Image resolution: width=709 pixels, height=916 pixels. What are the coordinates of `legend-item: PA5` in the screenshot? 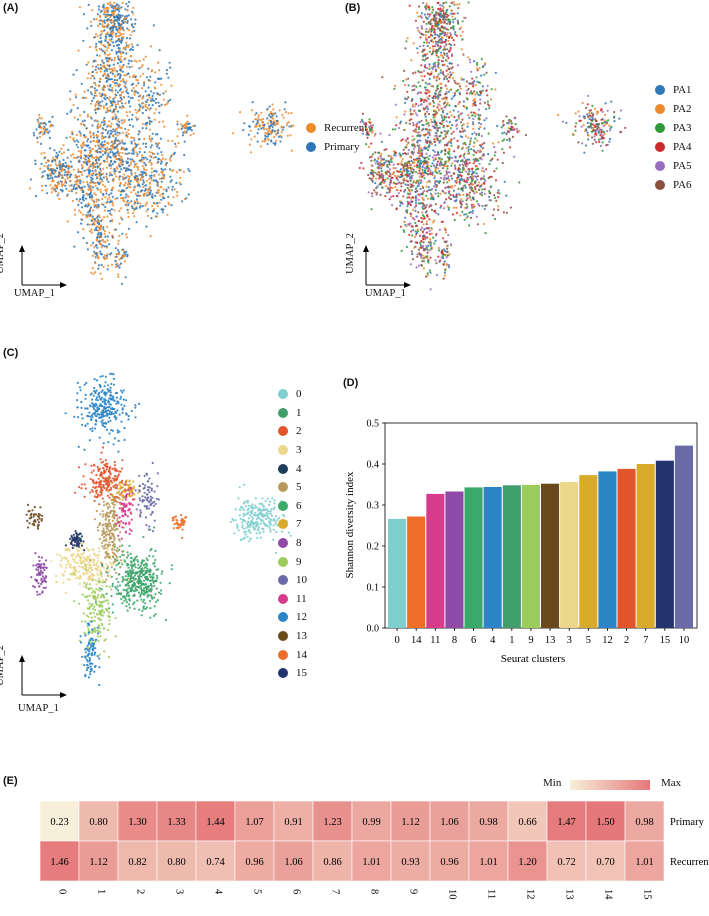 It's located at (673, 165).